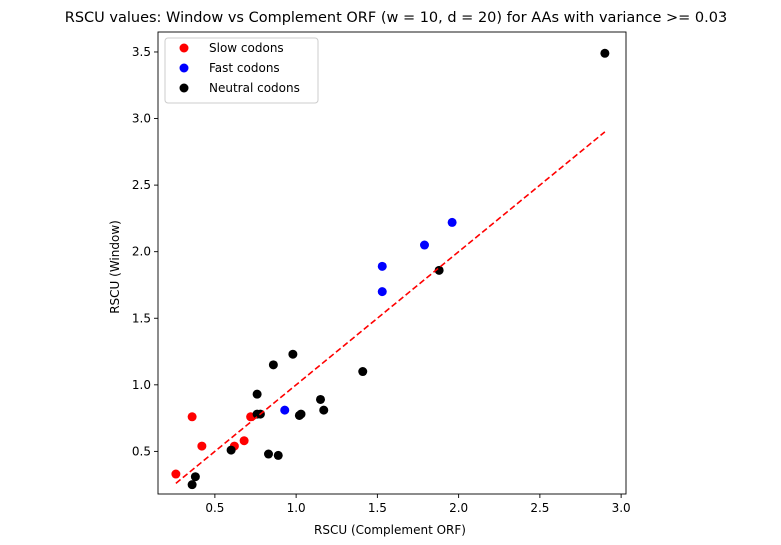 Image resolution: width=781 pixels, height=545 pixels. I want to click on x-tick-label: 1.5, so click(377, 508).